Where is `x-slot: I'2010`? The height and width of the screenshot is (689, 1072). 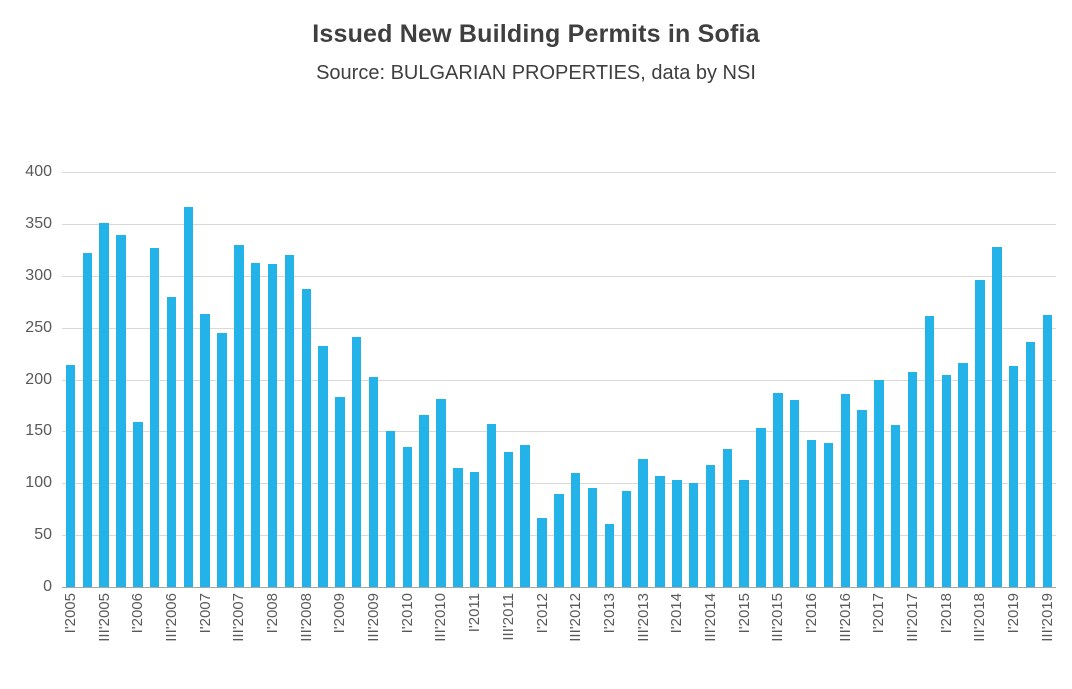 x-slot: I'2010 is located at coordinates (407, 639).